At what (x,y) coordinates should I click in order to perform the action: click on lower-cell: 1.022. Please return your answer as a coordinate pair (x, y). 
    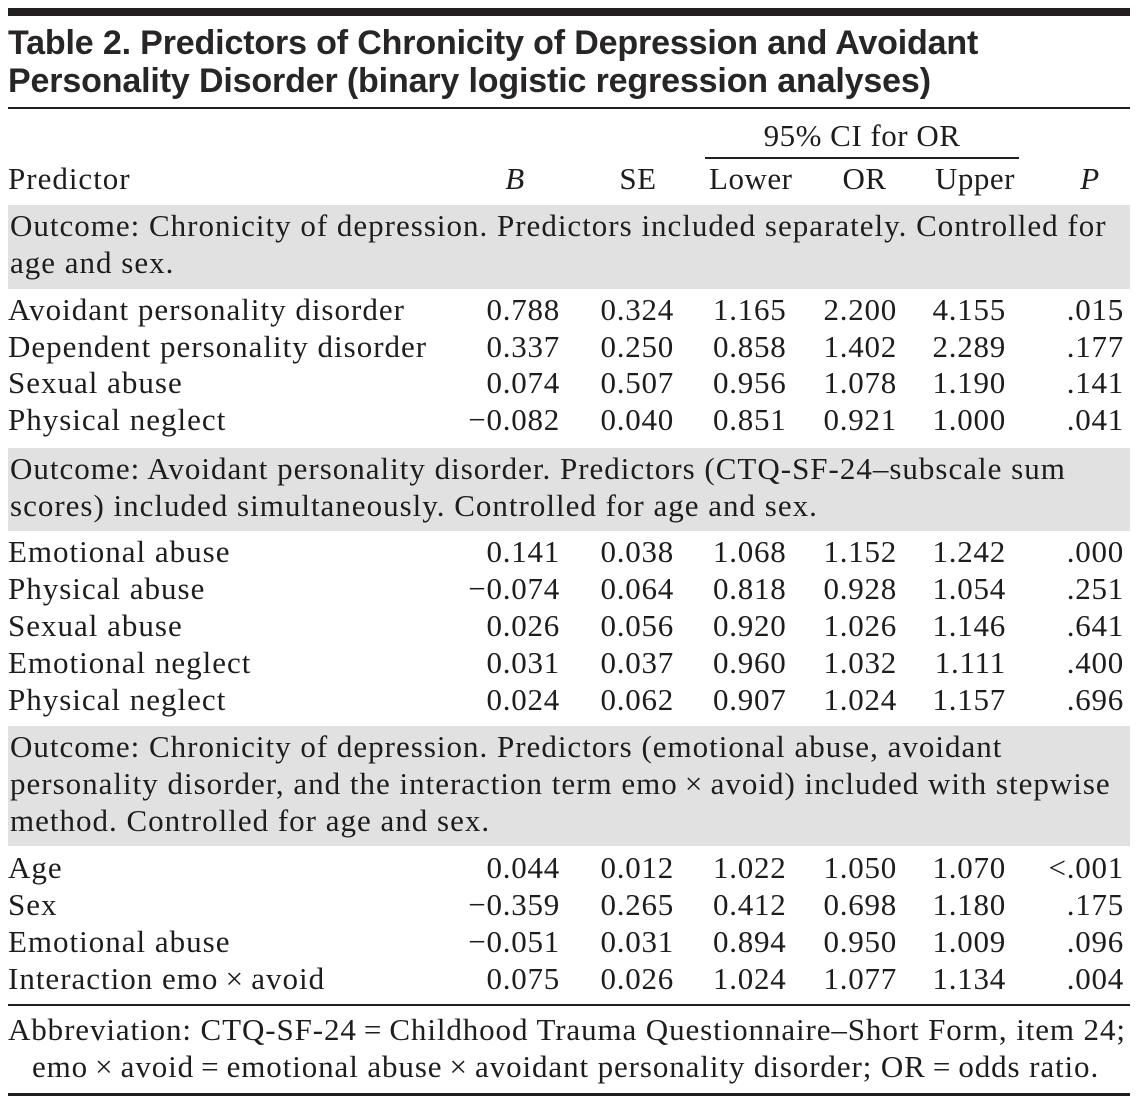
    Looking at the image, I should click on (750, 868).